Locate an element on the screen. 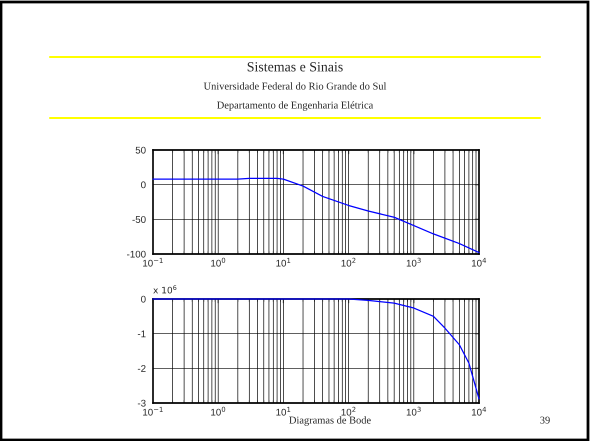  y-tick-label: -3 is located at coordinates (142, 403).